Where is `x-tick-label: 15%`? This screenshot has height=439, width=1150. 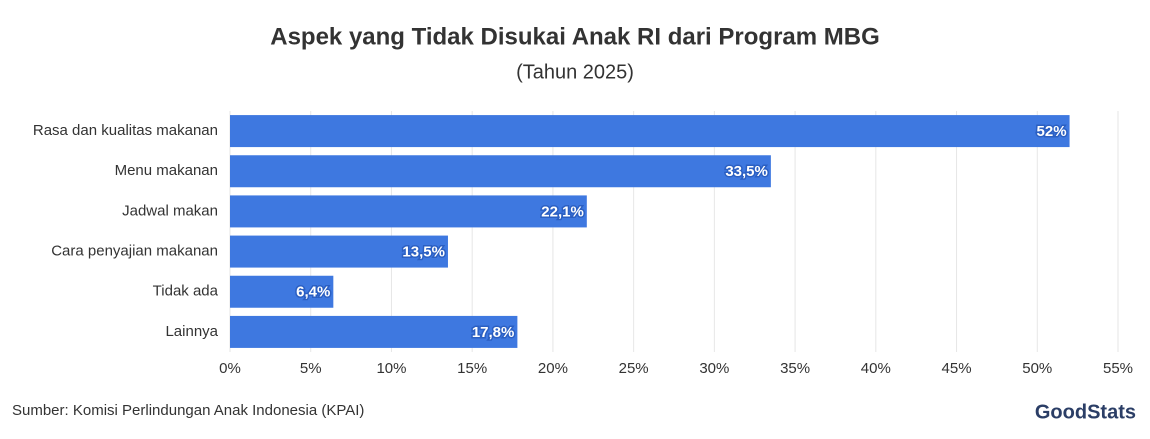 x-tick-label: 15% is located at coordinates (472, 368).